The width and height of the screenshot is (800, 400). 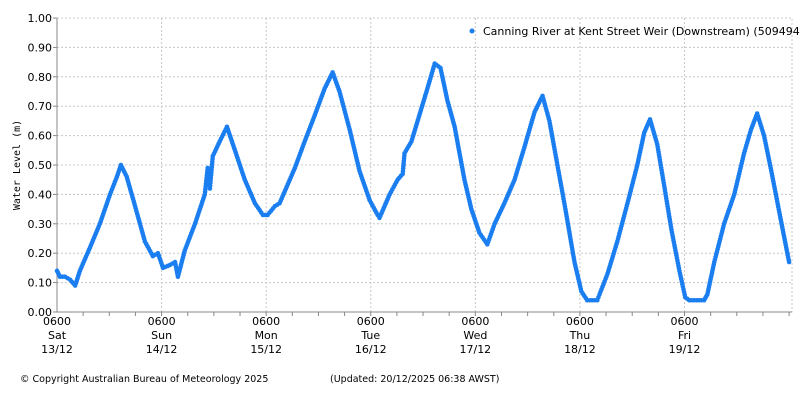 What do you see at coordinates (685, 349) in the screenshot?
I see `x-tick-label-date: 19/12` at bounding box center [685, 349].